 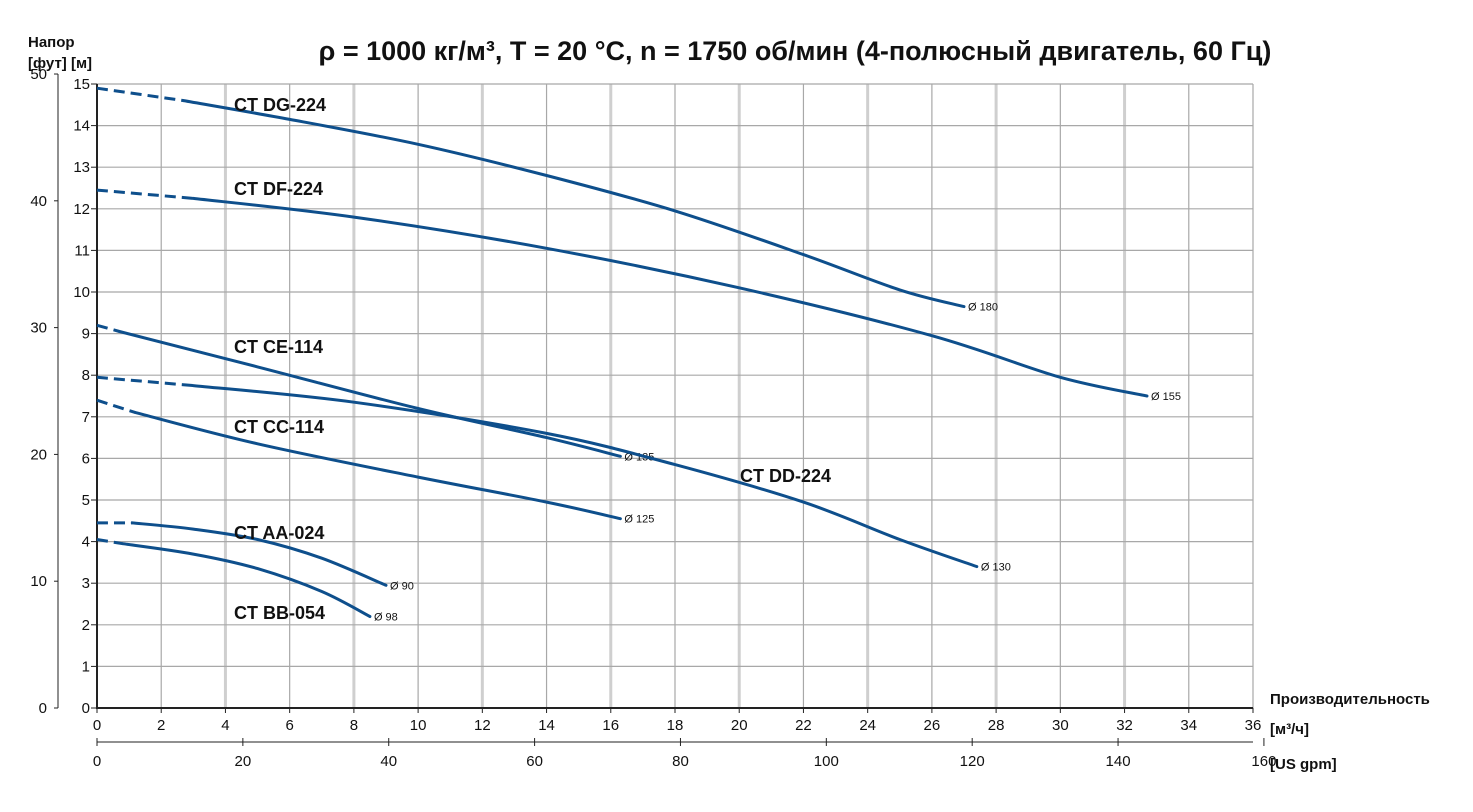 What do you see at coordinates (739, 725) in the screenshot?
I see `x-tick-label-m3h: 20` at bounding box center [739, 725].